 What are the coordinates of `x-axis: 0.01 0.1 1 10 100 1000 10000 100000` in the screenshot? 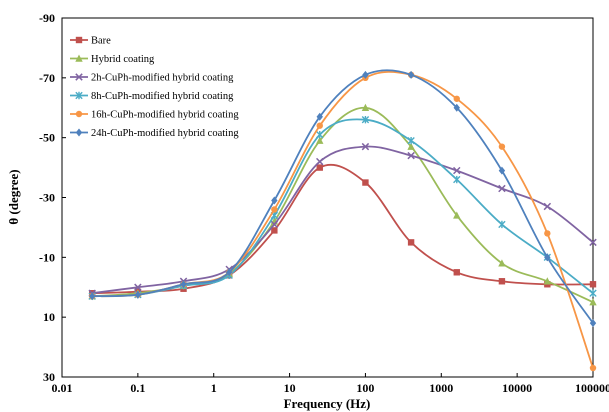 It's located at (330, 384).